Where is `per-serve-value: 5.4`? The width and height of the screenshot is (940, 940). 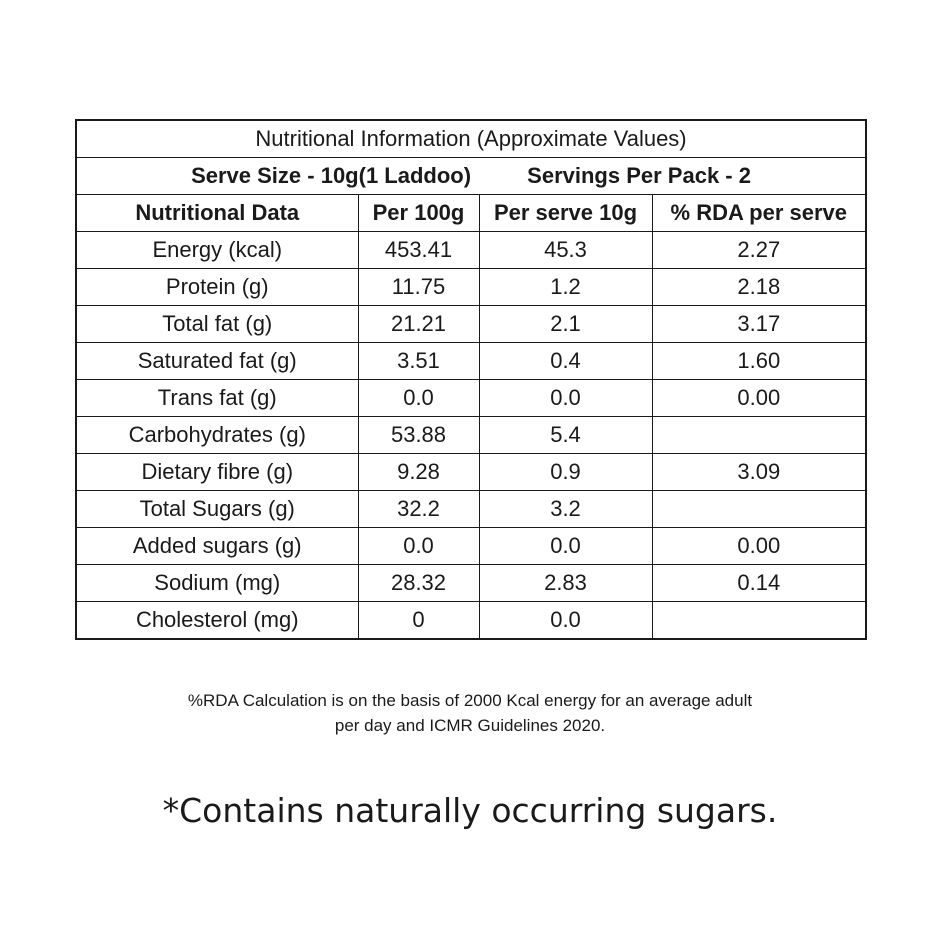 per-serve-value: 5.4 is located at coordinates (565, 435).